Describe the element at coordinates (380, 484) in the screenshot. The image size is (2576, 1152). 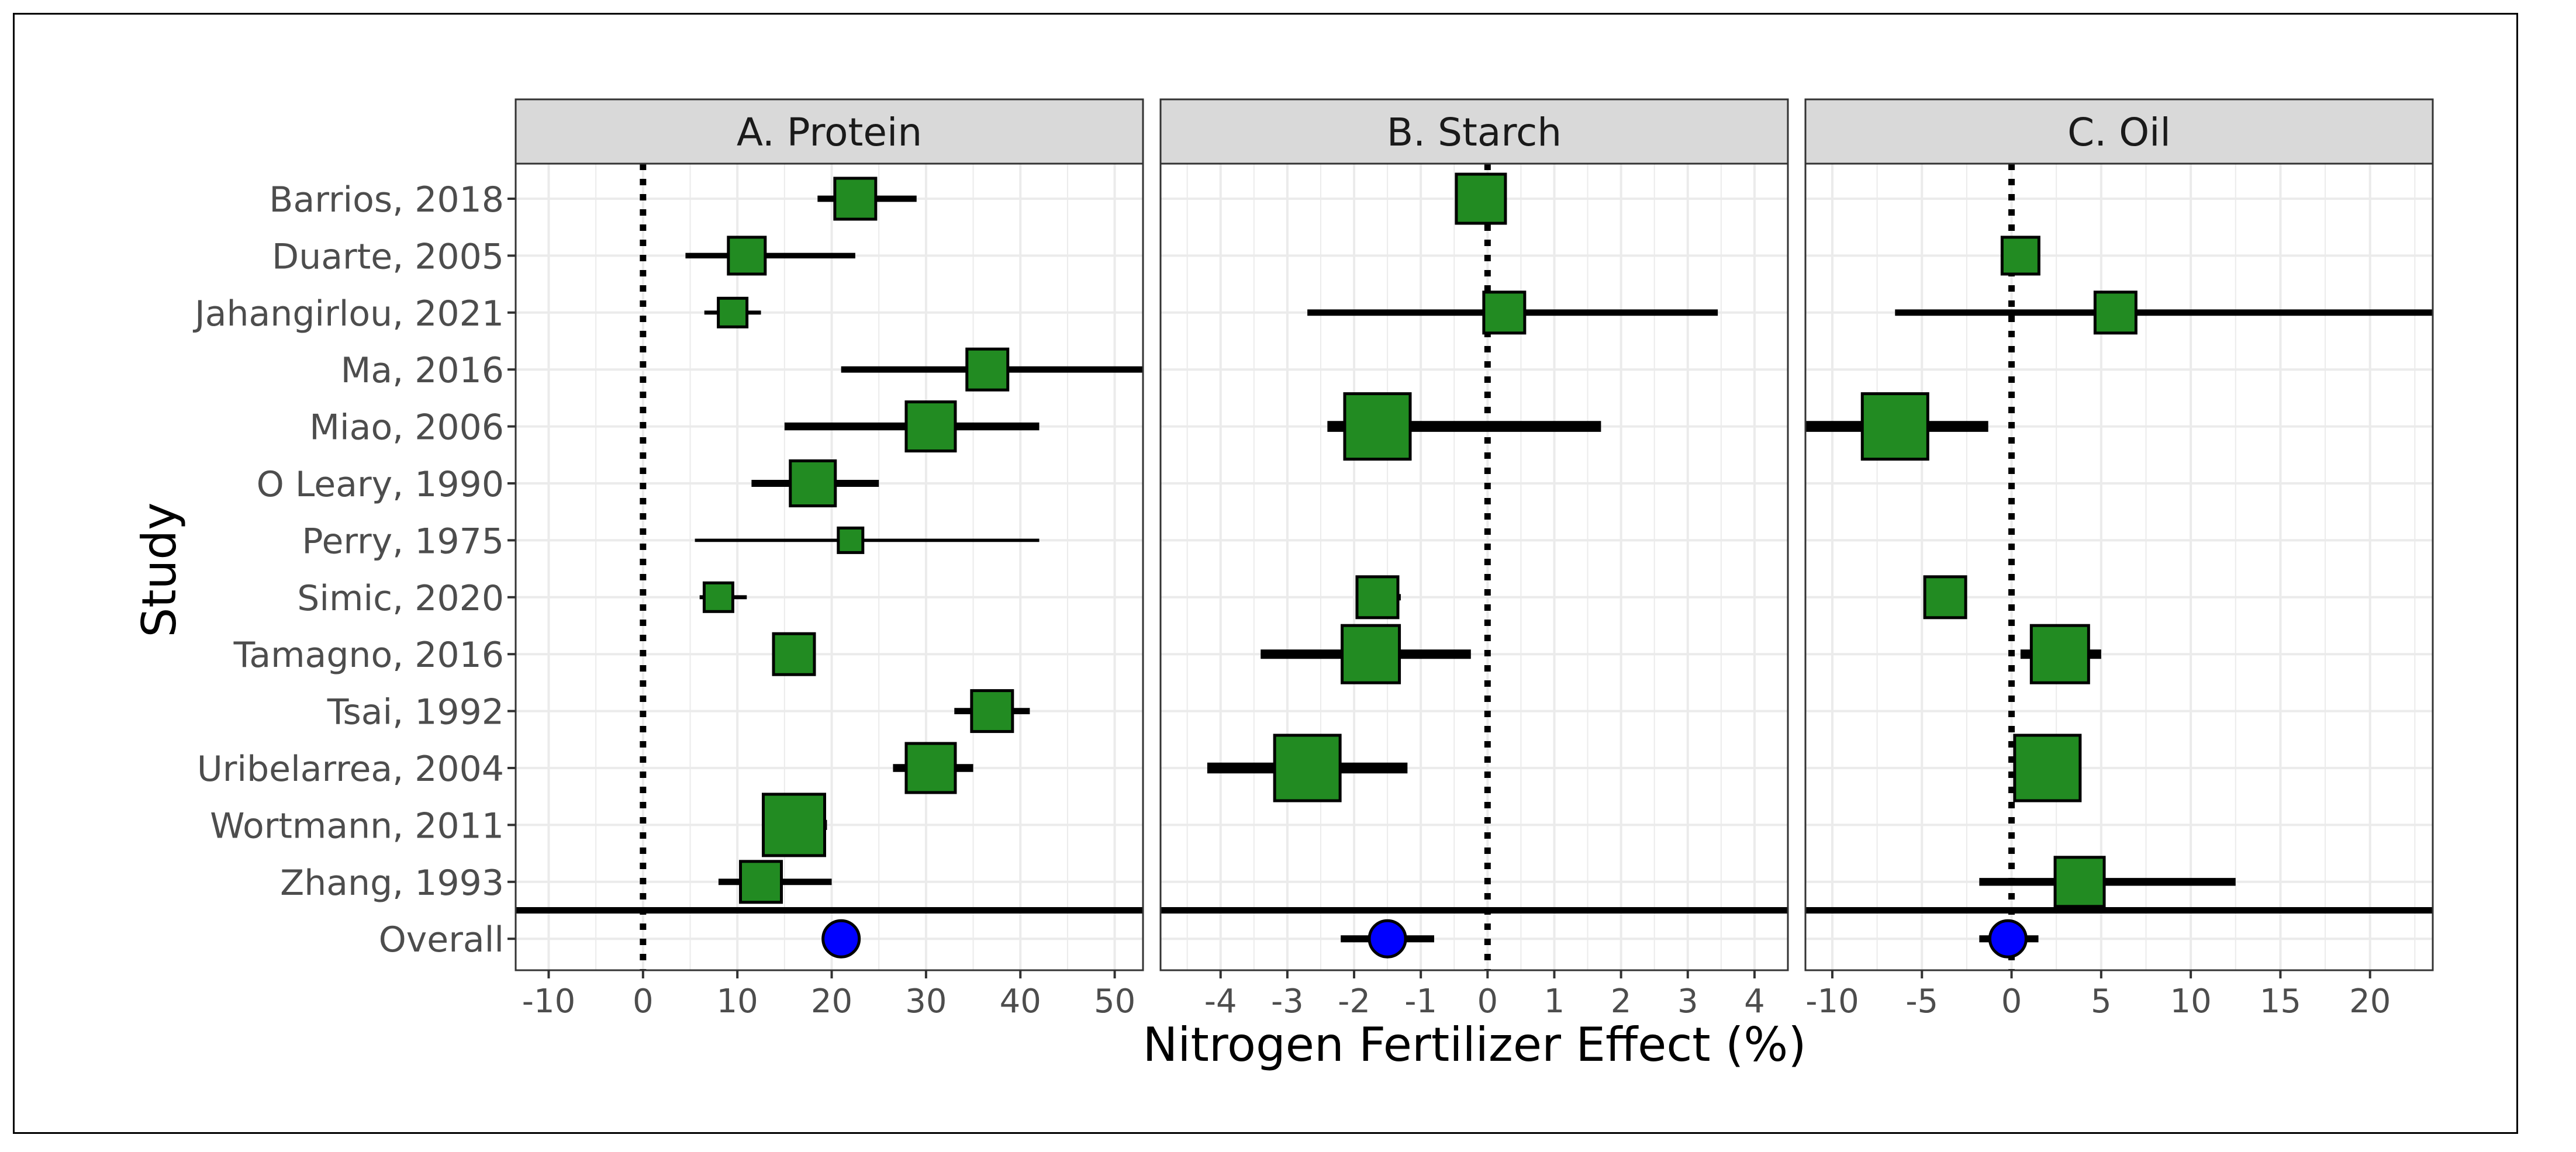
I see `y-tick-label-o-leary-1990: O Leary, 1990` at that location.